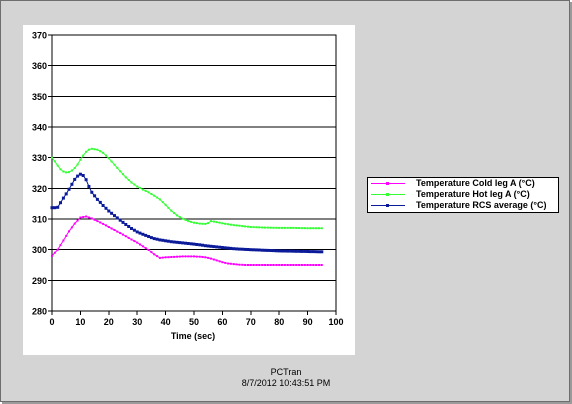 This screenshot has width=572, height=404. Describe the element at coordinates (308, 322) in the screenshot. I see `x-tick-label-90: 90` at that location.